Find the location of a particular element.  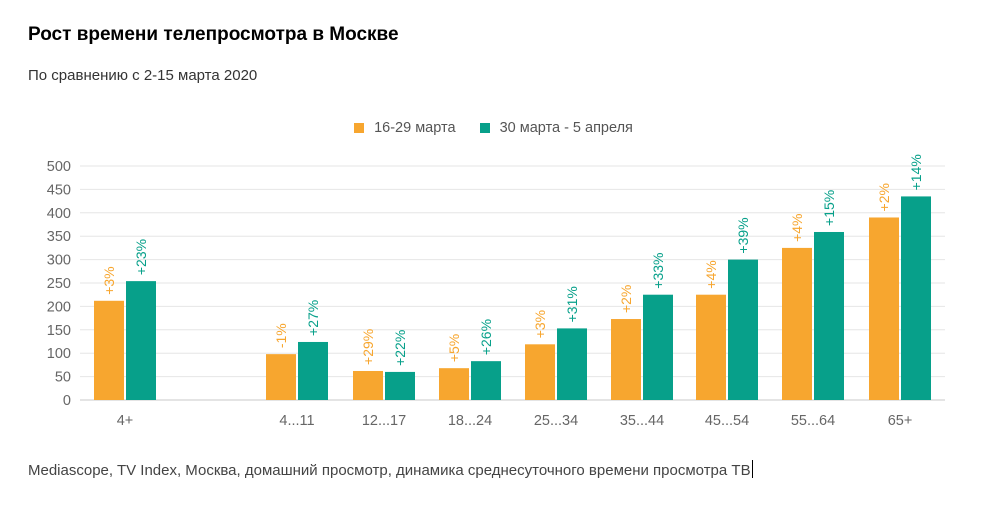

x-tick-label: 4+ is located at coordinates (125, 421).